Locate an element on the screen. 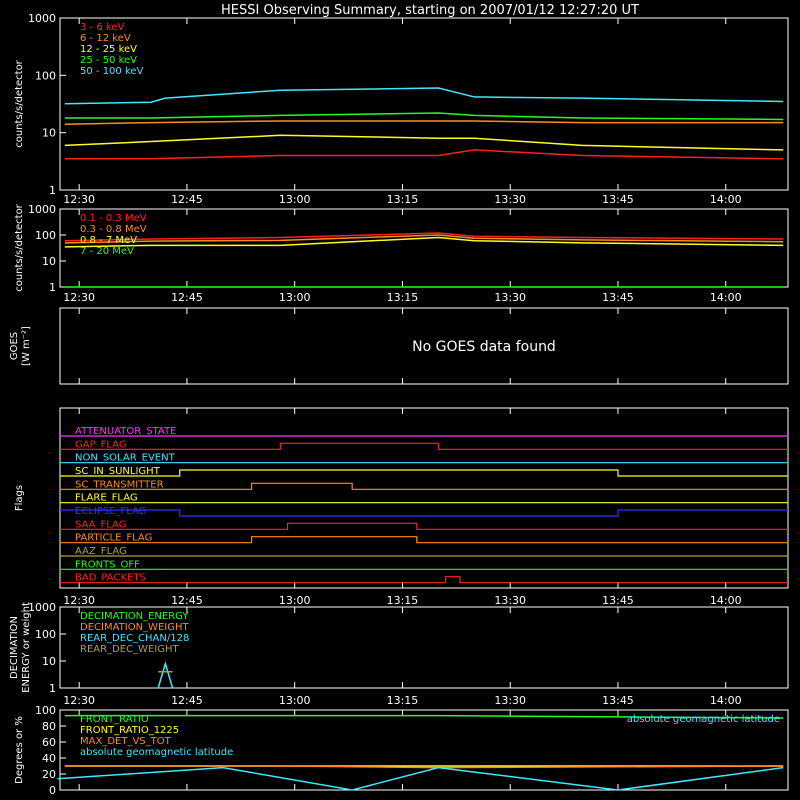  panel6-frame is located at coordinates (424, 750).